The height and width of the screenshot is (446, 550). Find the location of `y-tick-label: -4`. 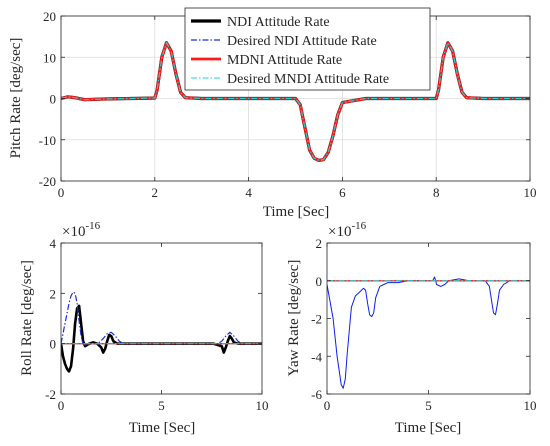

y-tick-label: -4 is located at coordinates (316, 356).